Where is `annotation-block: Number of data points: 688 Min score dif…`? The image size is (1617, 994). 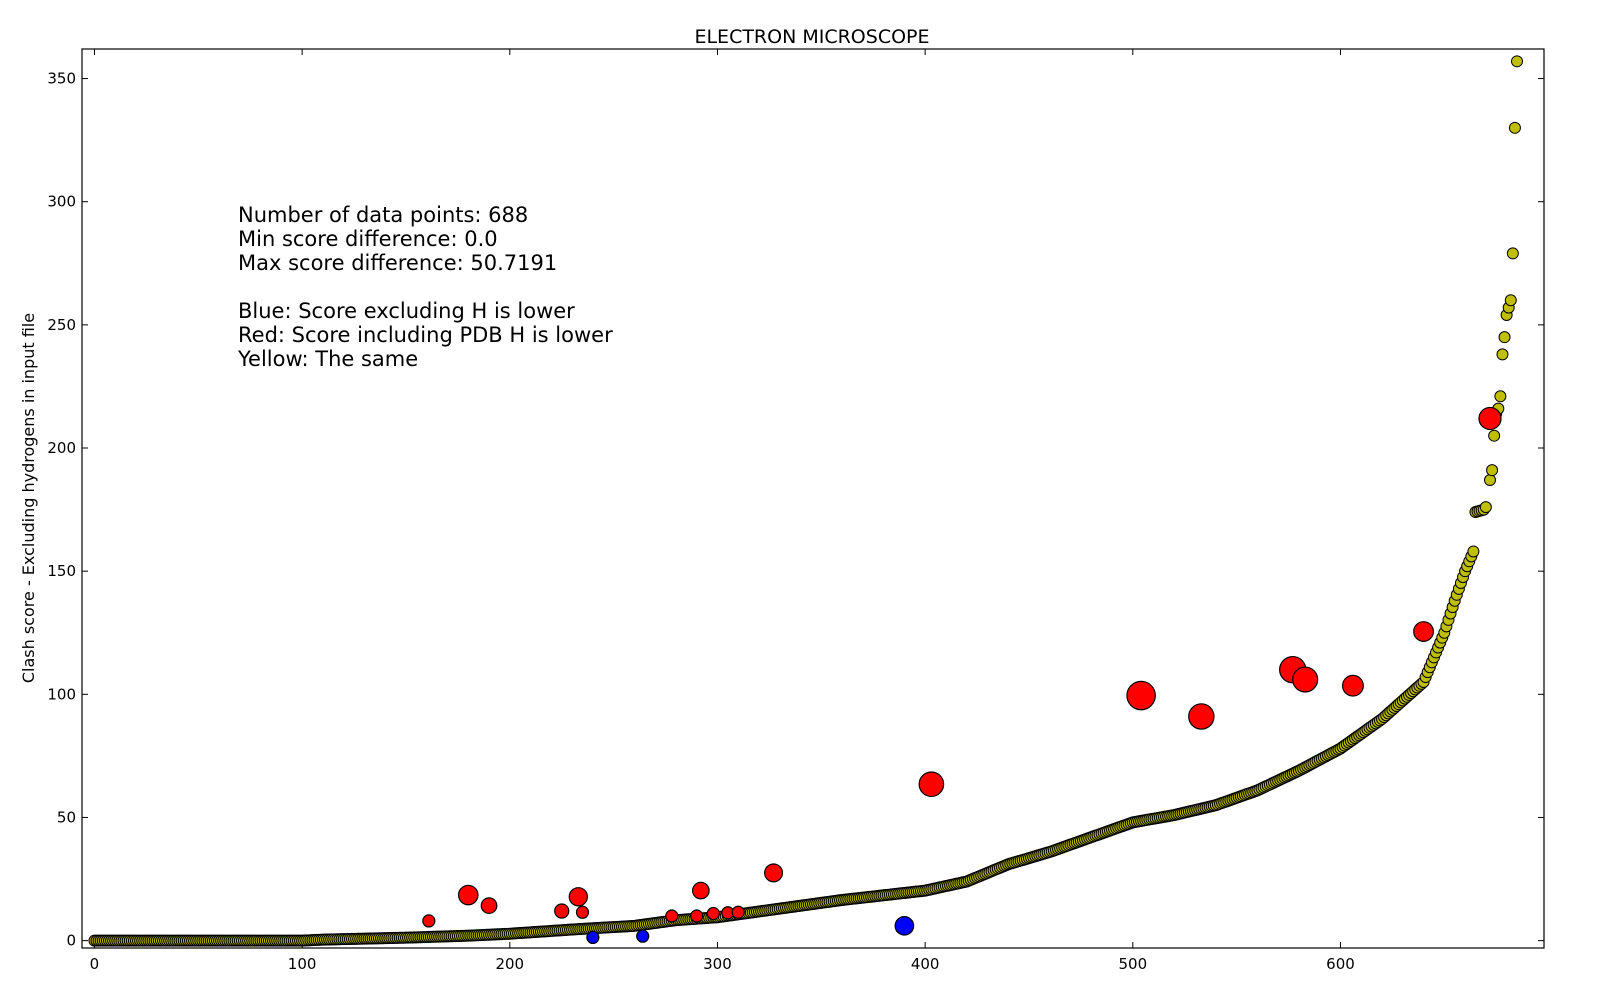
annotation-block: Number of data points: 688 Min score dif… is located at coordinates (425, 287).